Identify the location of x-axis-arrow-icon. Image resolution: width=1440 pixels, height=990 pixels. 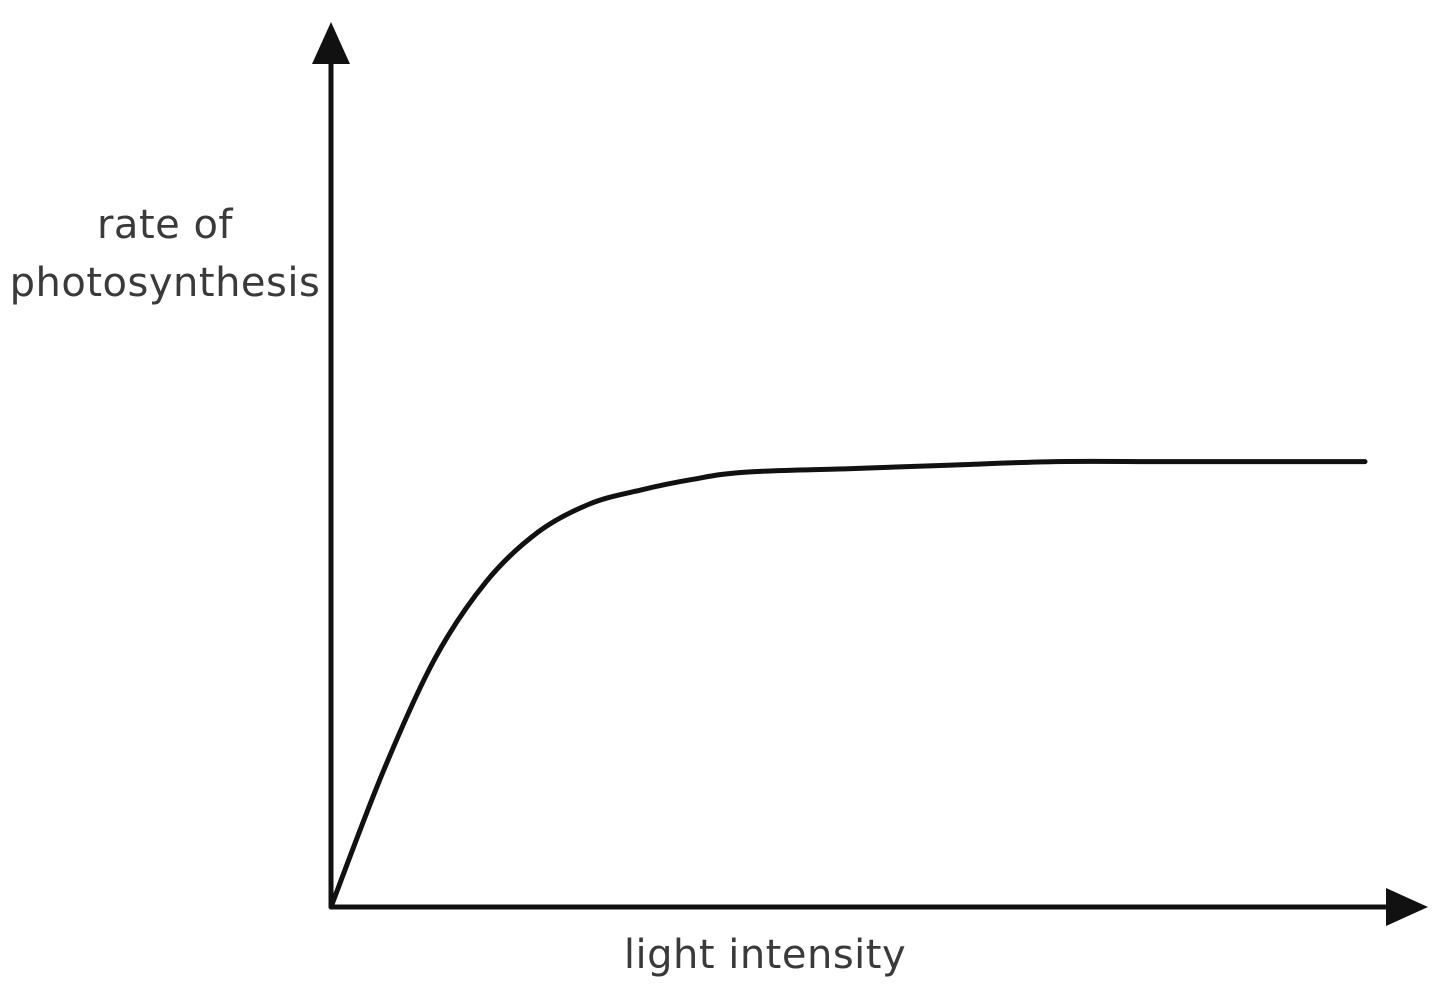
(1407, 907).